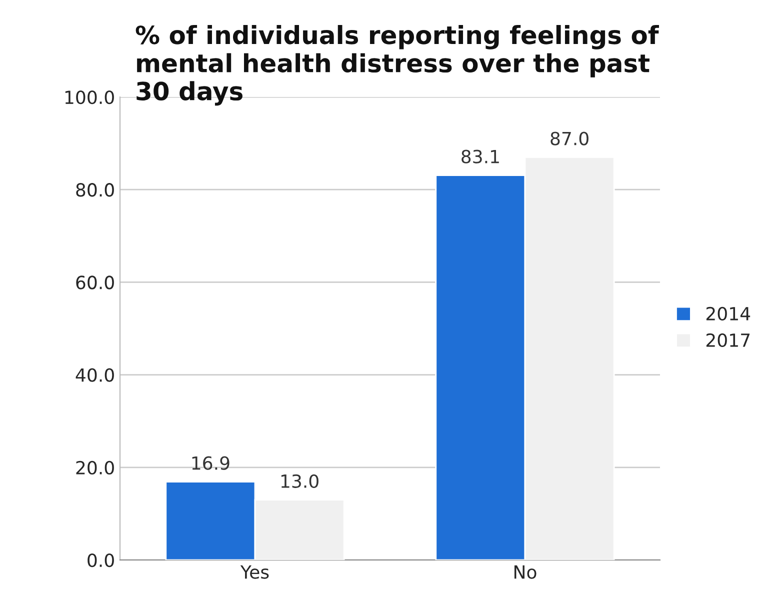 The width and height of the screenshot is (758, 609). I want to click on y-tick-label: 60.0, so click(95, 283).